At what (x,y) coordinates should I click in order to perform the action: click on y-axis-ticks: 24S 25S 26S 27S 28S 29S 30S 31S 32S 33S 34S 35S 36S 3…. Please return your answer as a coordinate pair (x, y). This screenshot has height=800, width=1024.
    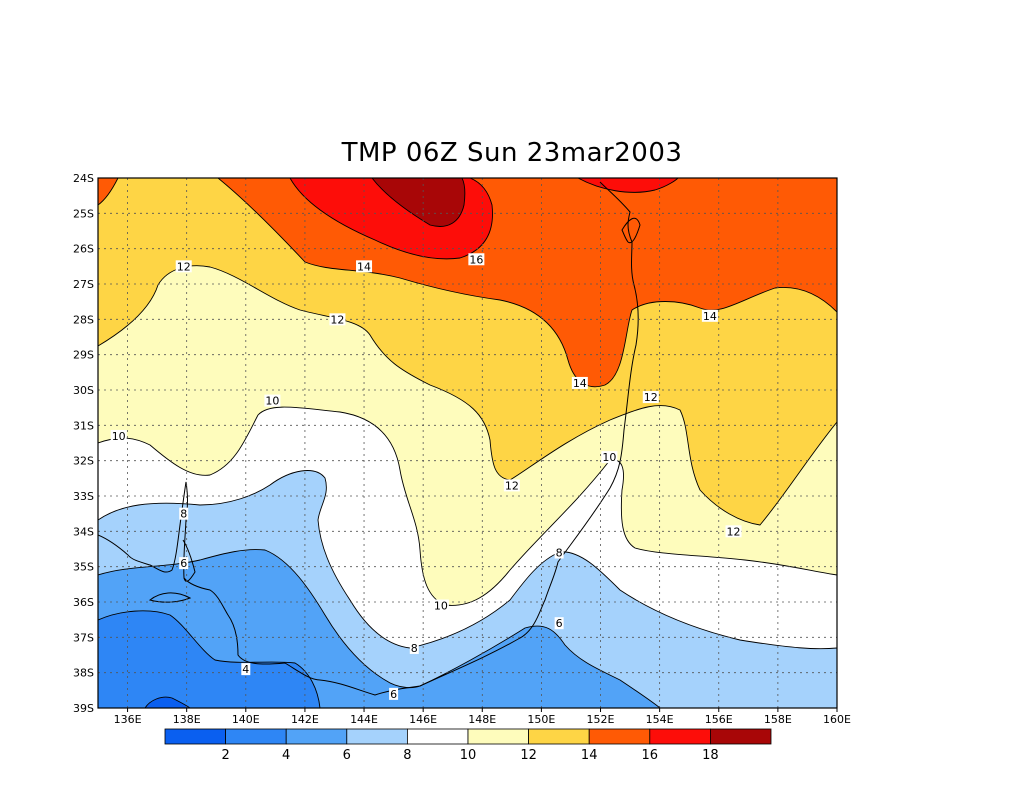
    Looking at the image, I should click on (83, 443).